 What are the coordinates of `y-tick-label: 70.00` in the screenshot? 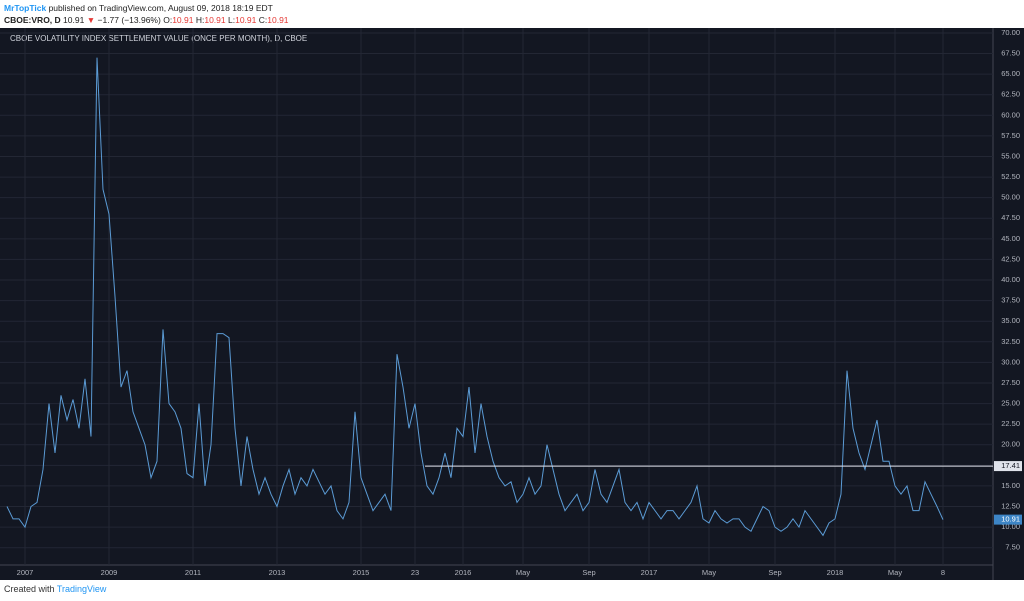 It's located at (1010, 32).